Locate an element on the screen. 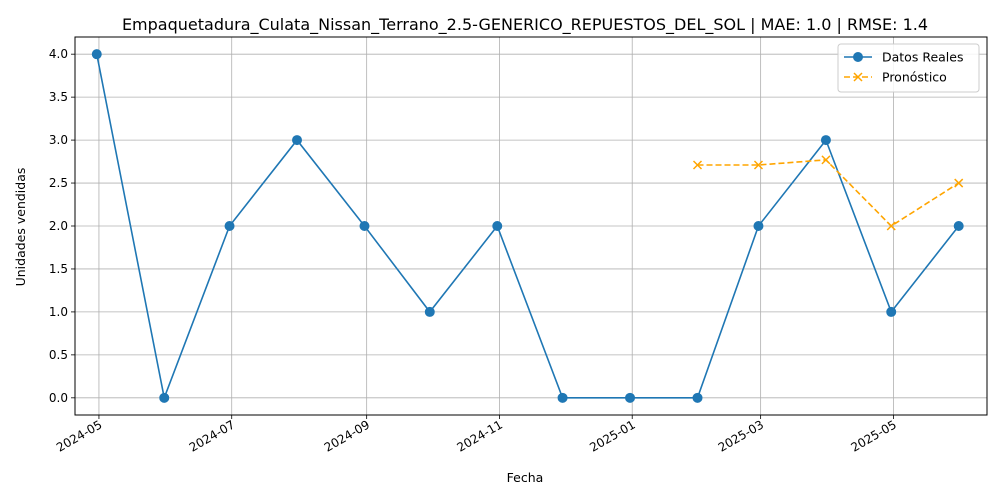 The height and width of the screenshot is (500, 1000). y-tick-label: 0.0 is located at coordinates (58, 398).